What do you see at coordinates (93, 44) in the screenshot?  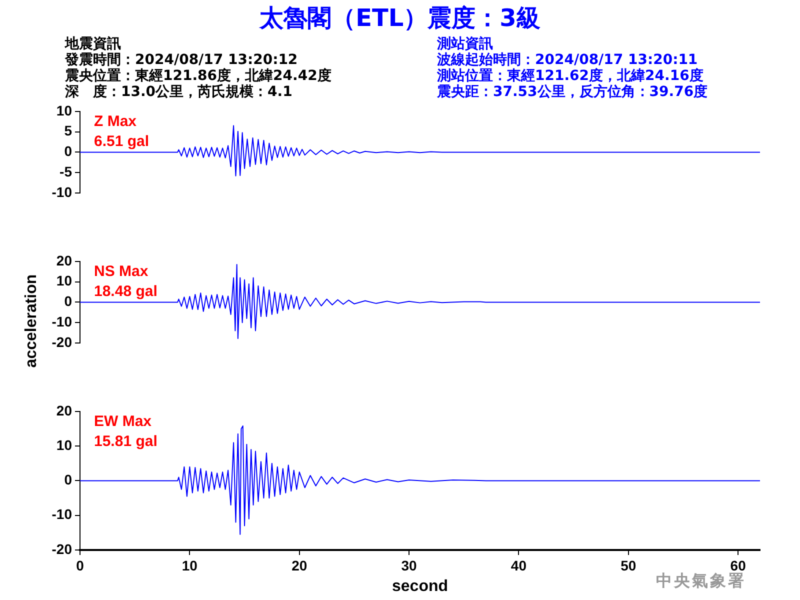 I see `text: 地震資訊` at bounding box center [93, 44].